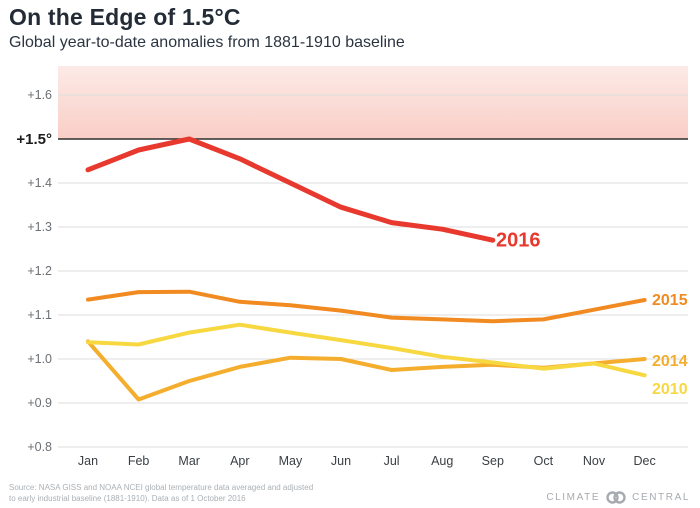  Describe the element at coordinates (189, 461) in the screenshot. I see `month-label: Mar` at that location.